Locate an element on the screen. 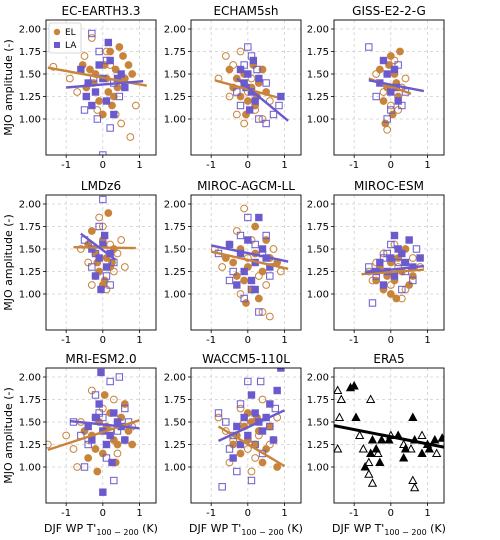 The height and width of the screenshot is (540, 500). subplot-title: ECHAM5sh is located at coordinates (245, 11).